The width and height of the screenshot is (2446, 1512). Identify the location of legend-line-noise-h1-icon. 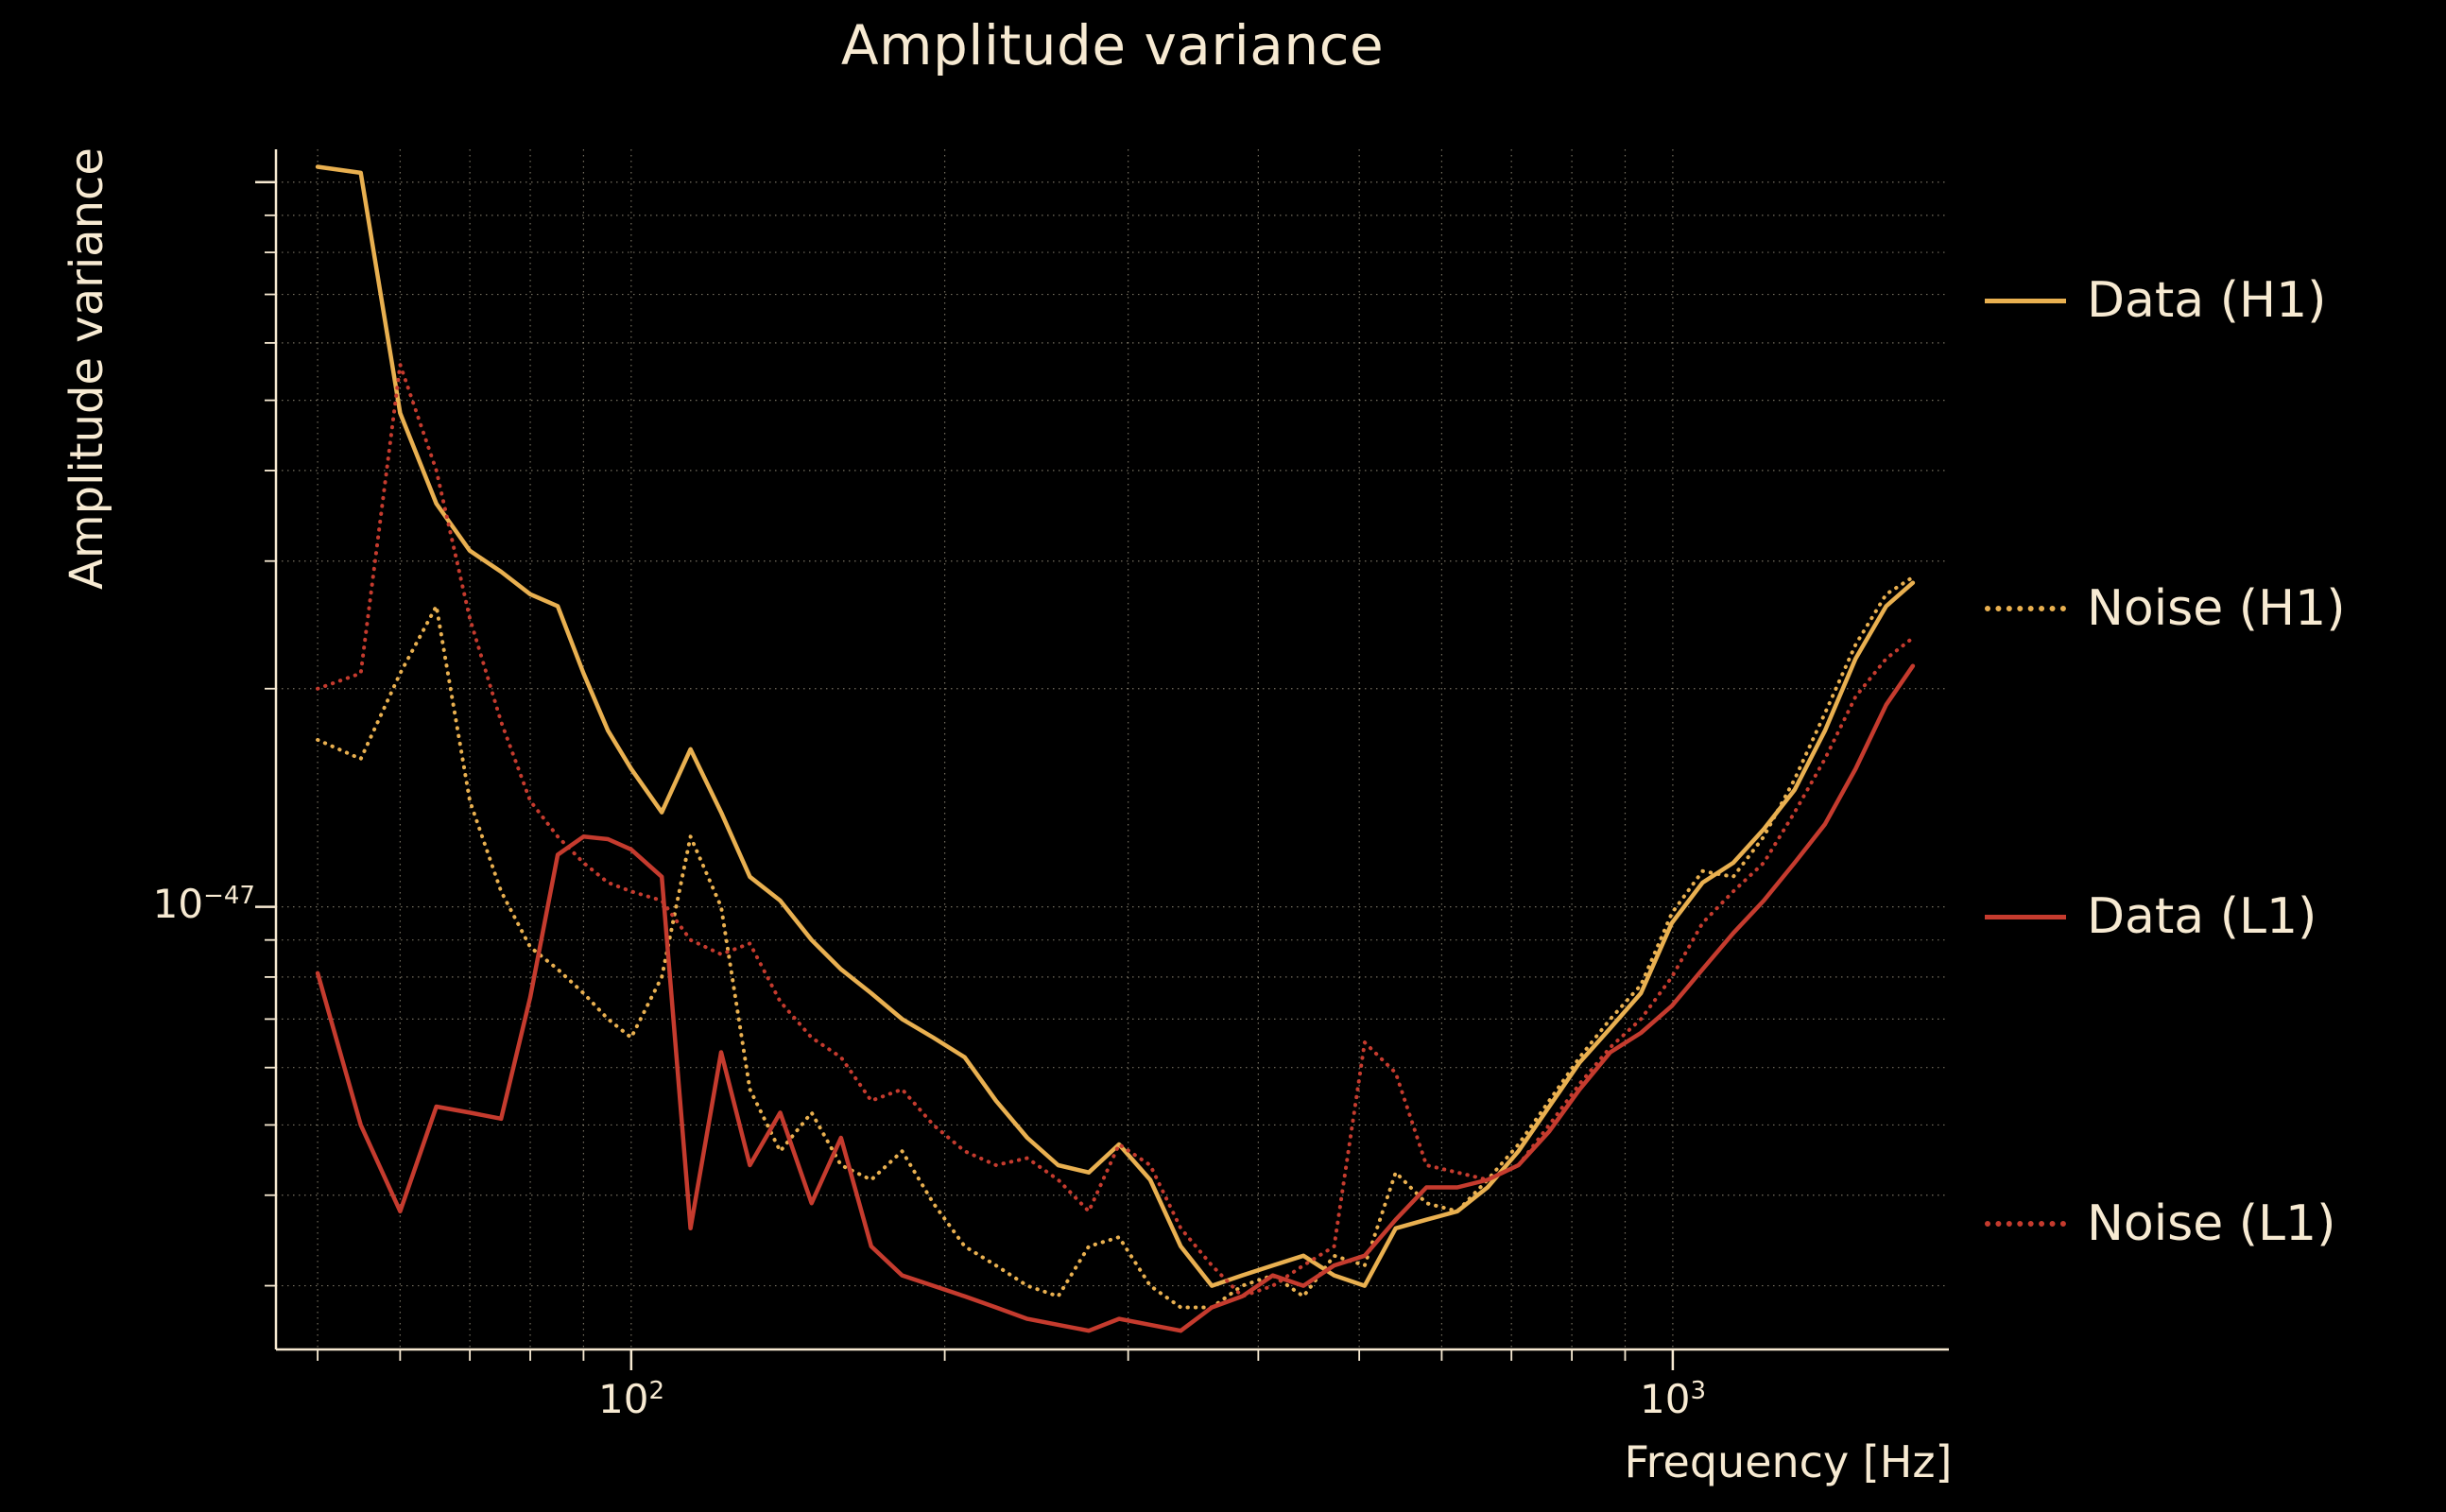
(2026, 608).